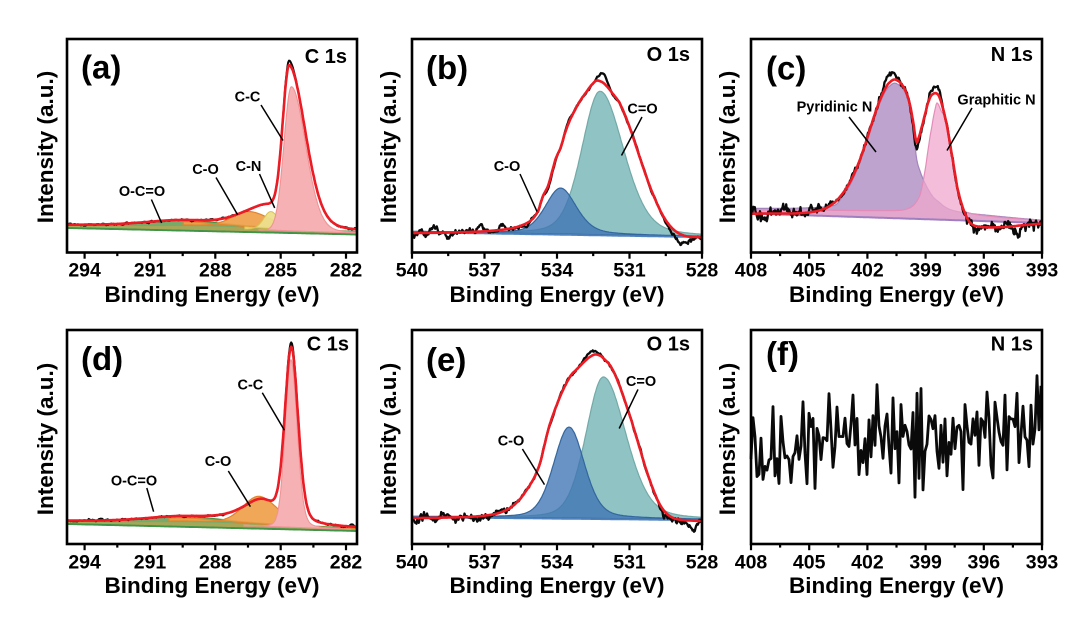 This screenshot has height=633, width=1089. I want to click on svg-text: Pyridinic N, so click(835, 108).